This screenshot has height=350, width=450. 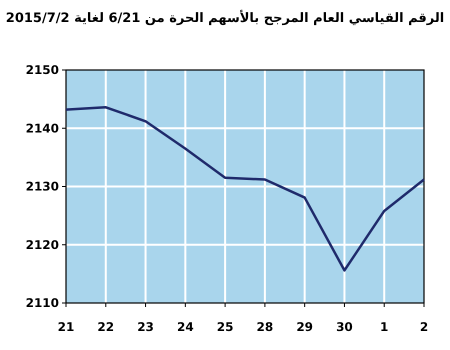 I want to click on x-tick-label: 24, so click(x=185, y=327).